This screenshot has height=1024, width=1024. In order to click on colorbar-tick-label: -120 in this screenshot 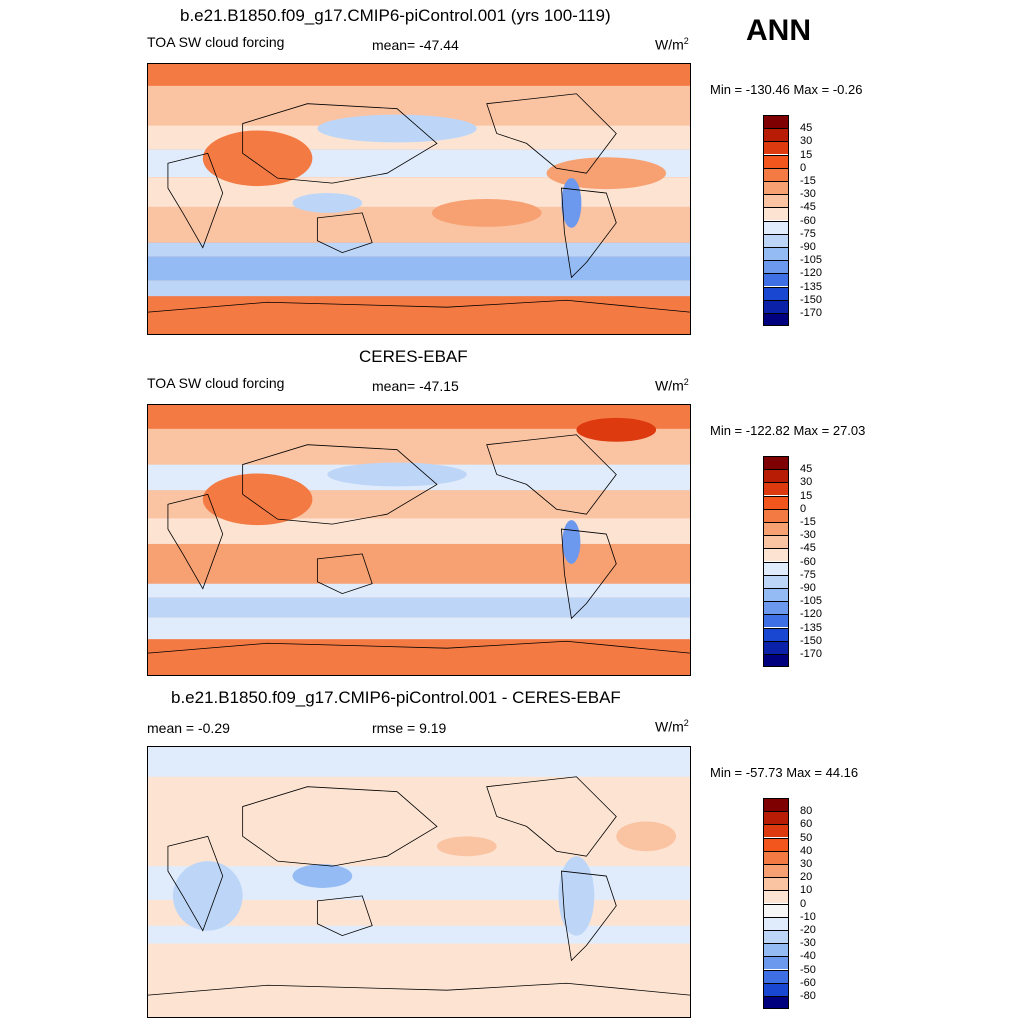, I will do `click(811, 273)`.